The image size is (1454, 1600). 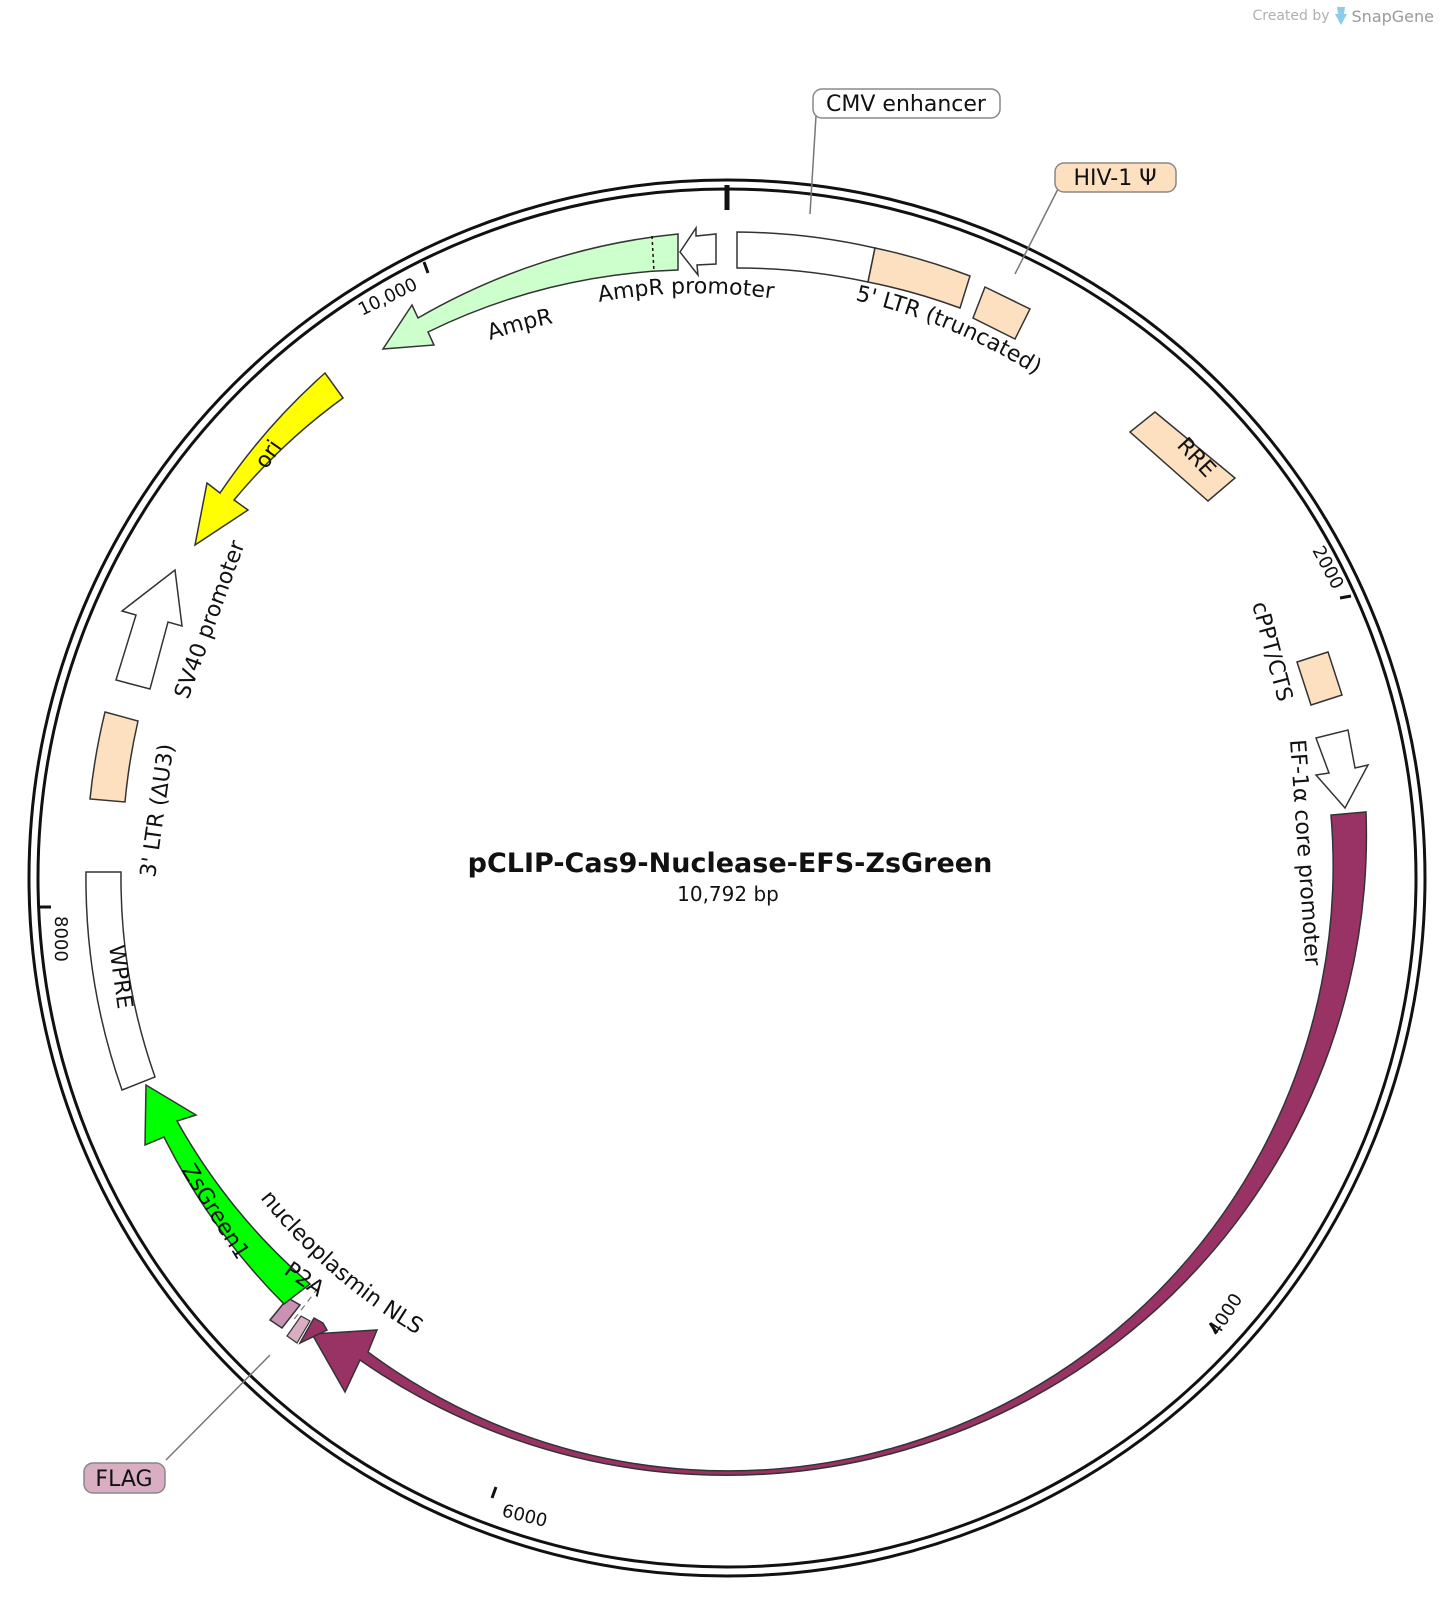 I want to click on ampr-feature, so click(x=530, y=291).